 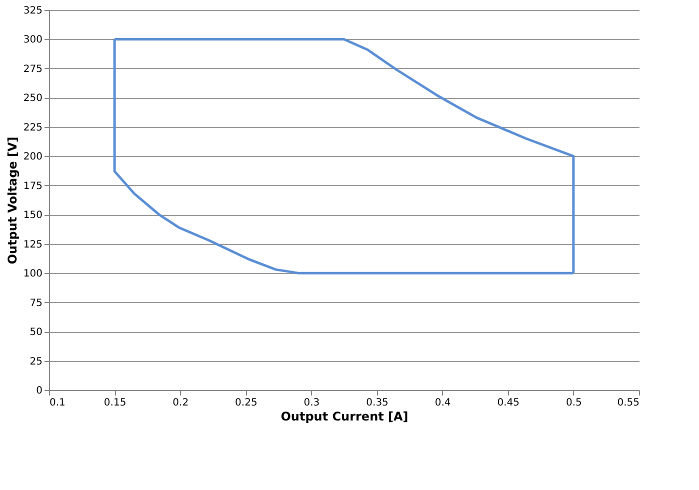 What do you see at coordinates (344, 417) in the screenshot?
I see `x-axis-title: Output Current [A]` at bounding box center [344, 417].